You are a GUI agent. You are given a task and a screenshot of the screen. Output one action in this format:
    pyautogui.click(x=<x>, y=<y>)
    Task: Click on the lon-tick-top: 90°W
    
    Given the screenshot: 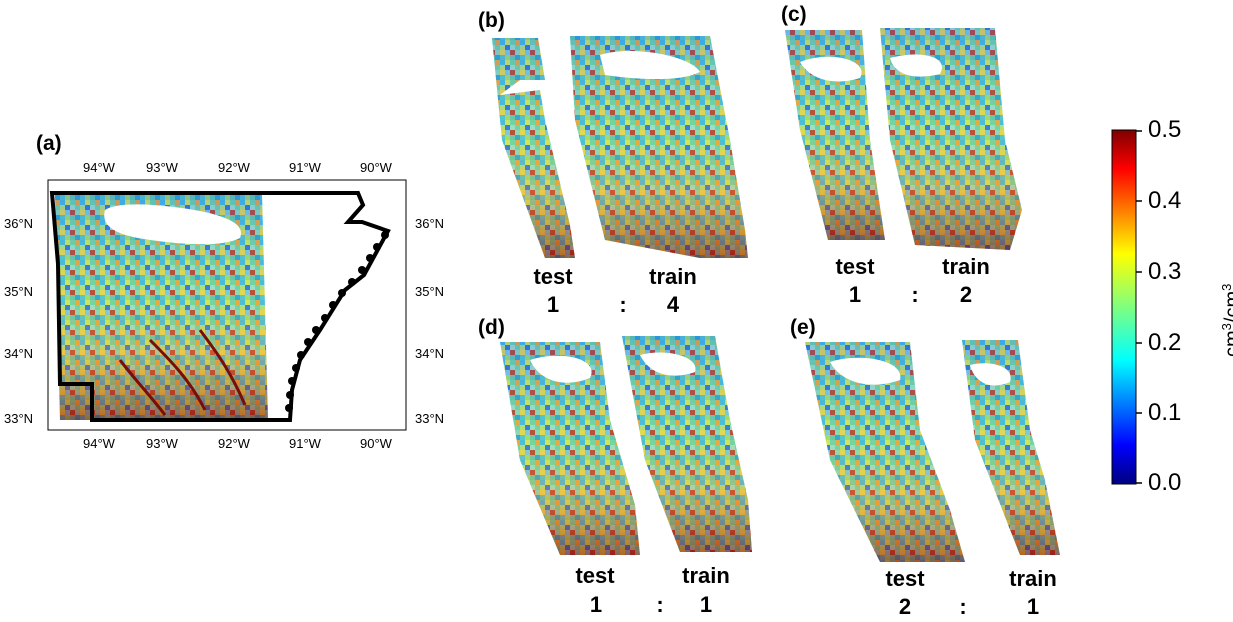 What is the action you would take?
    pyautogui.click(x=376, y=167)
    